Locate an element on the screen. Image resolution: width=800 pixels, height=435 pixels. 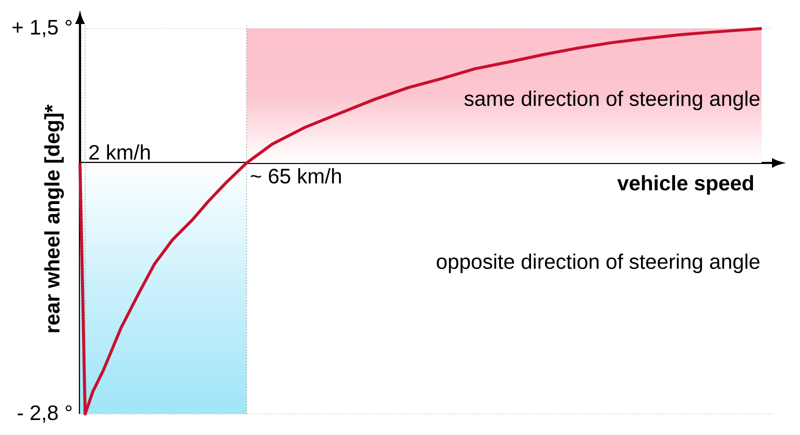
ref-line-label: ~ 65 km/h is located at coordinates (295, 176).